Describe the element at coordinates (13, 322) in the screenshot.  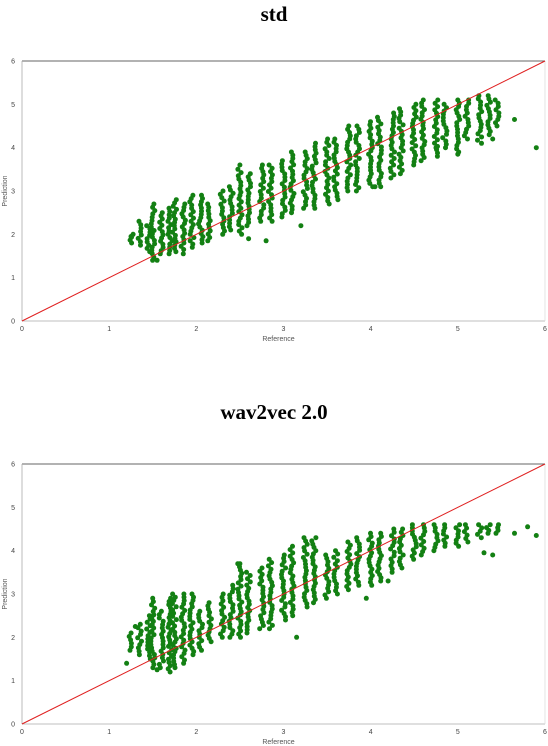
I see `y-tick-label: 0` at that location.